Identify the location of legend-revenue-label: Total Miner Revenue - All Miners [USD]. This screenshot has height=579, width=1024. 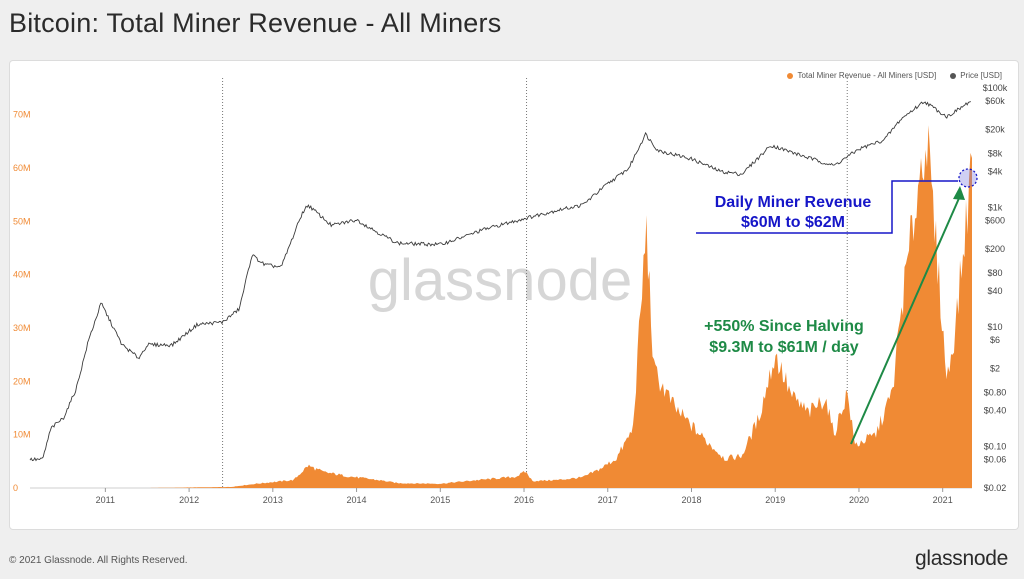
(867, 75).